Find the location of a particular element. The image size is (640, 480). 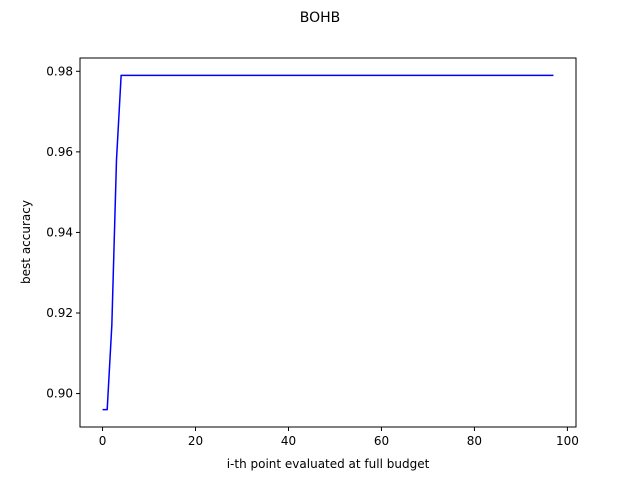

x-tick-label: 20 is located at coordinates (195, 441).